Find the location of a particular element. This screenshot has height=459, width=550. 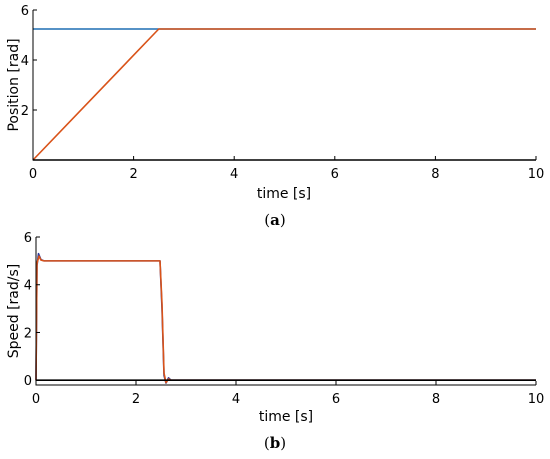

position-y-tick-label: 4 is located at coordinates (25, 61).